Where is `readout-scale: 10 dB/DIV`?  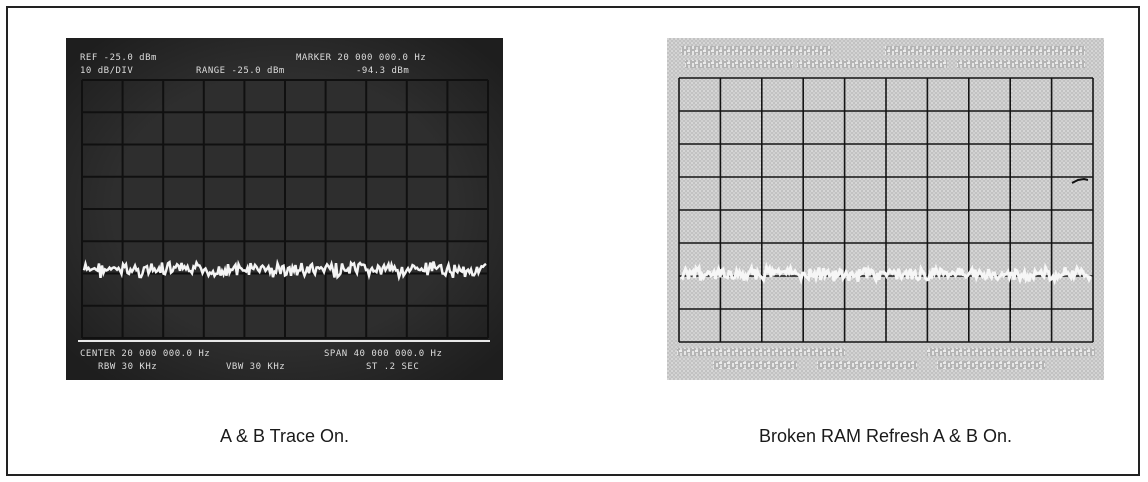
readout-scale: 10 dB/DIV is located at coordinates (106, 71).